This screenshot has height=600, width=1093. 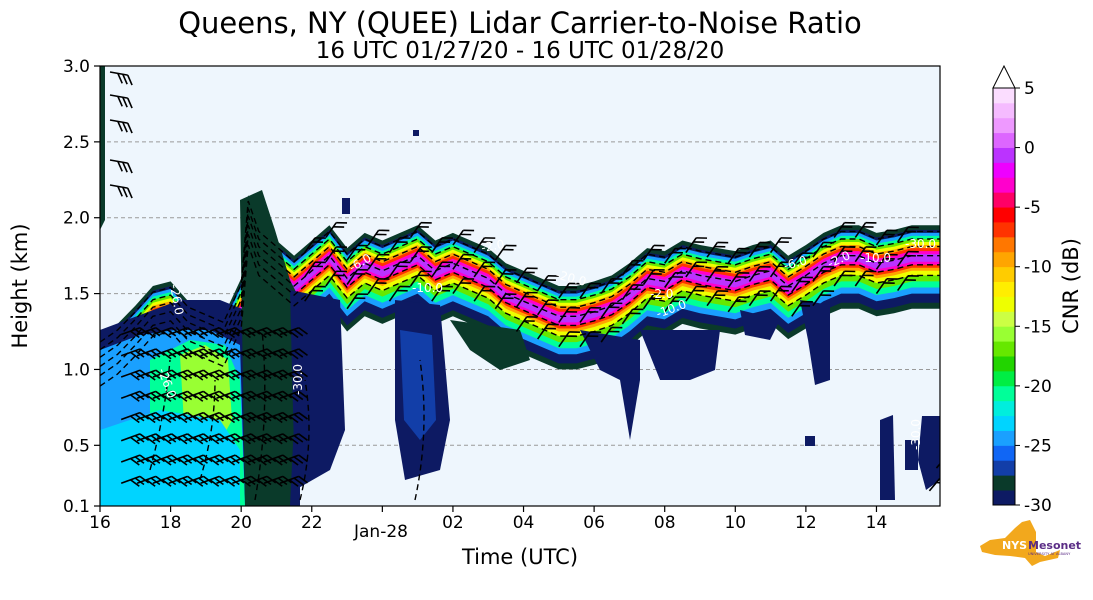 I want to click on y-axis-ticks: 0.1 0.5 1.0 1.5 2.0 2.5 3.0, so click(x=81, y=287).